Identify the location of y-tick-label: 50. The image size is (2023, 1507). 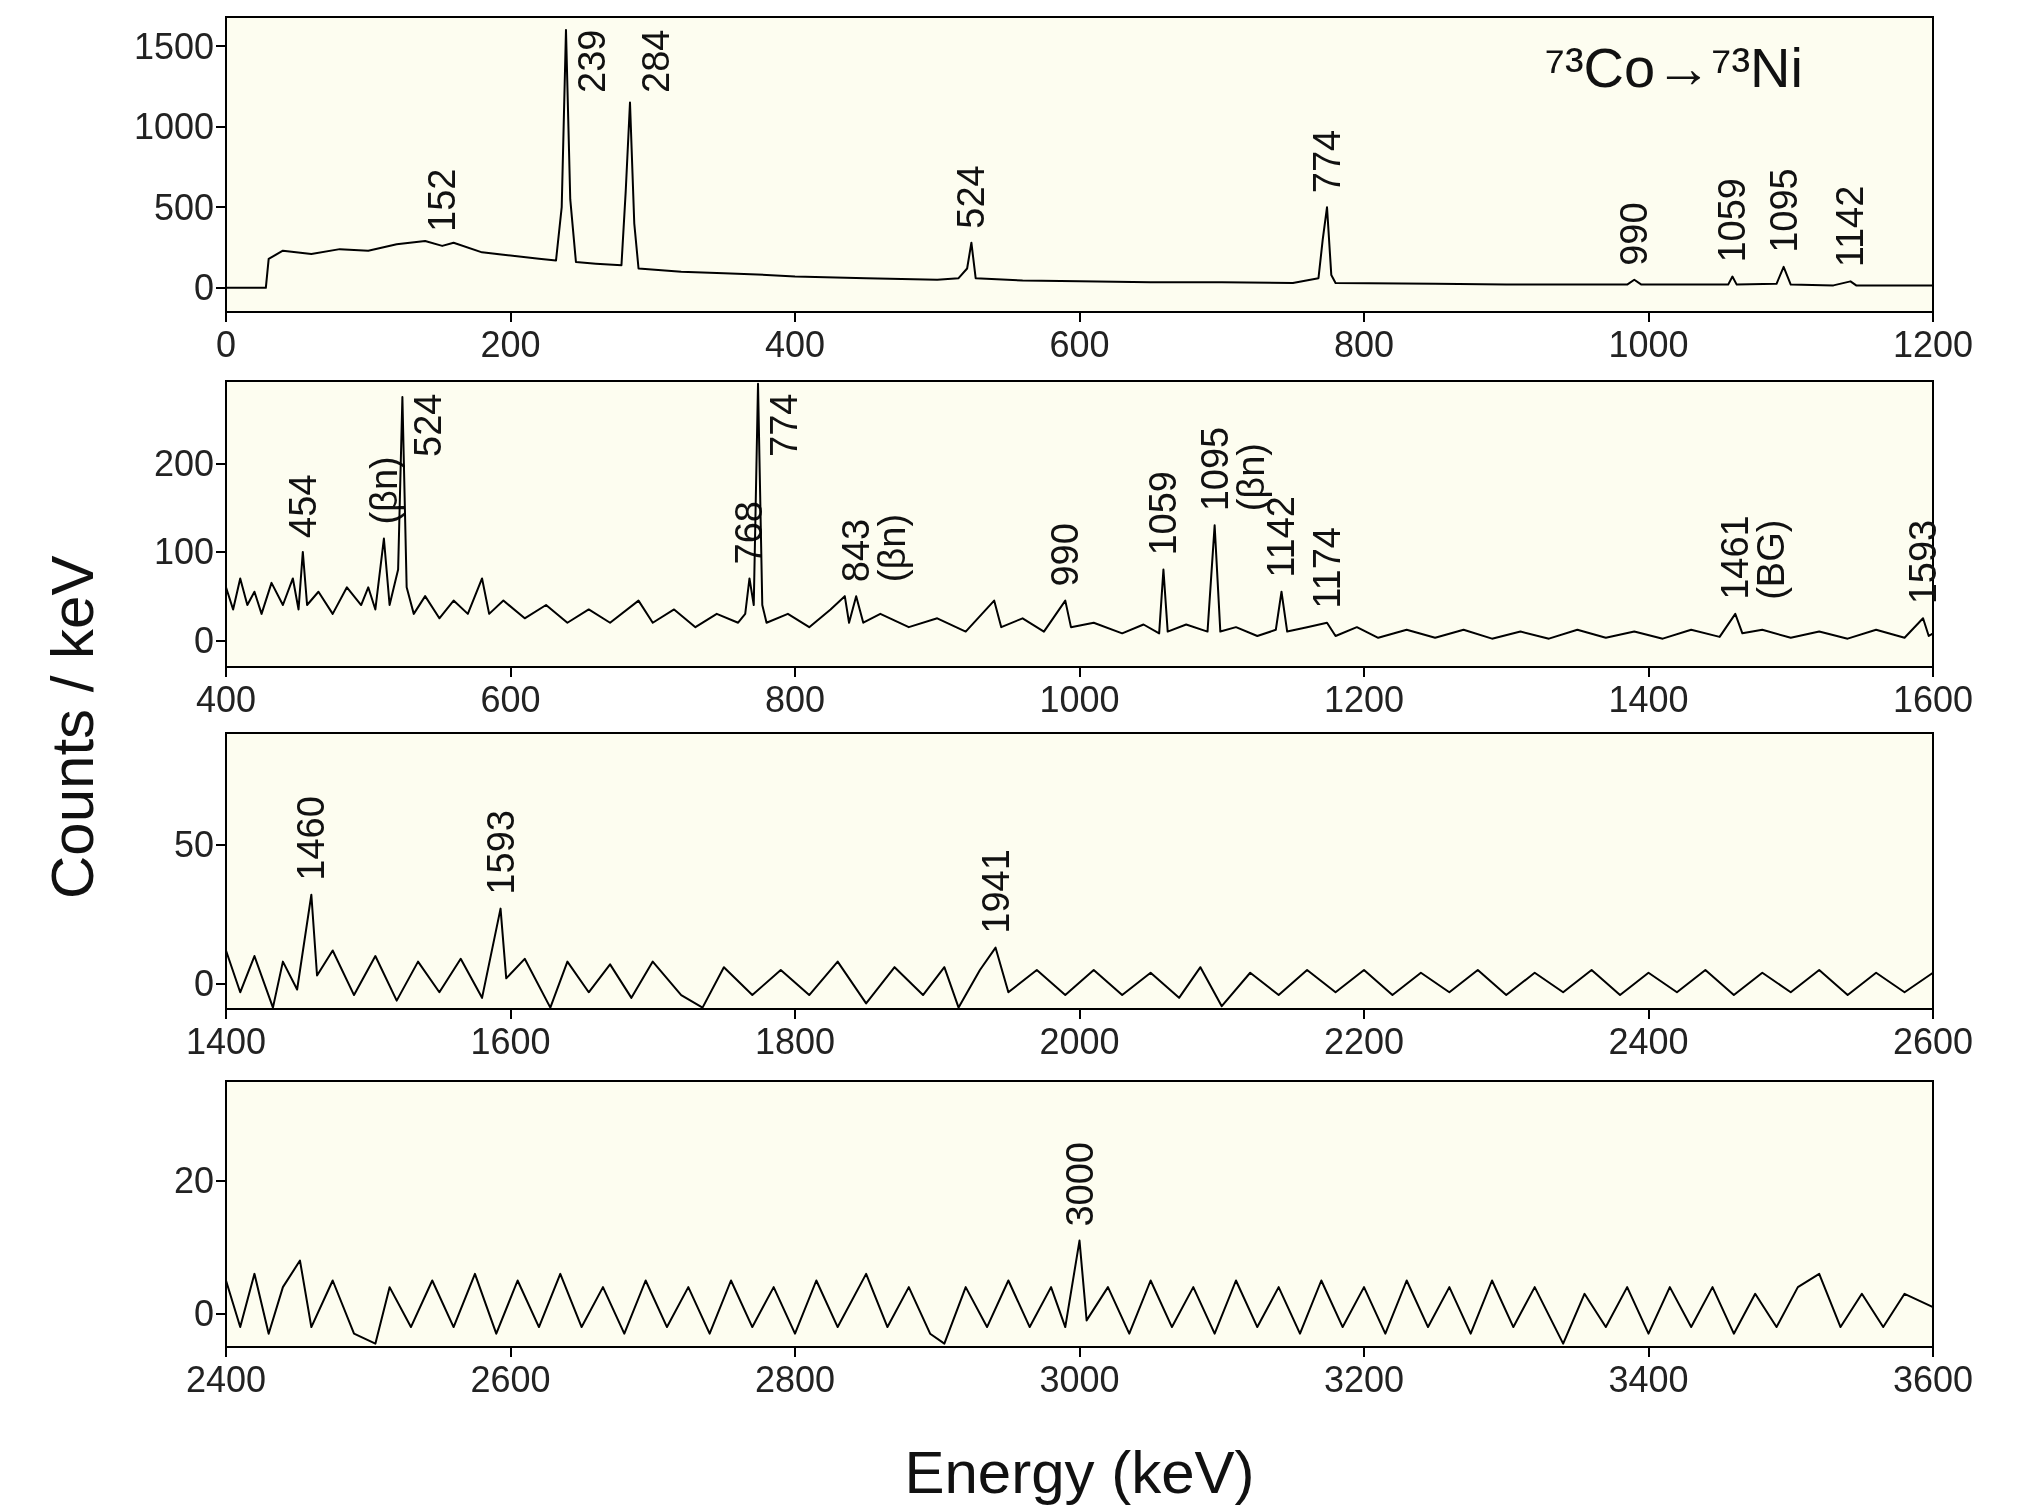
(193, 845).